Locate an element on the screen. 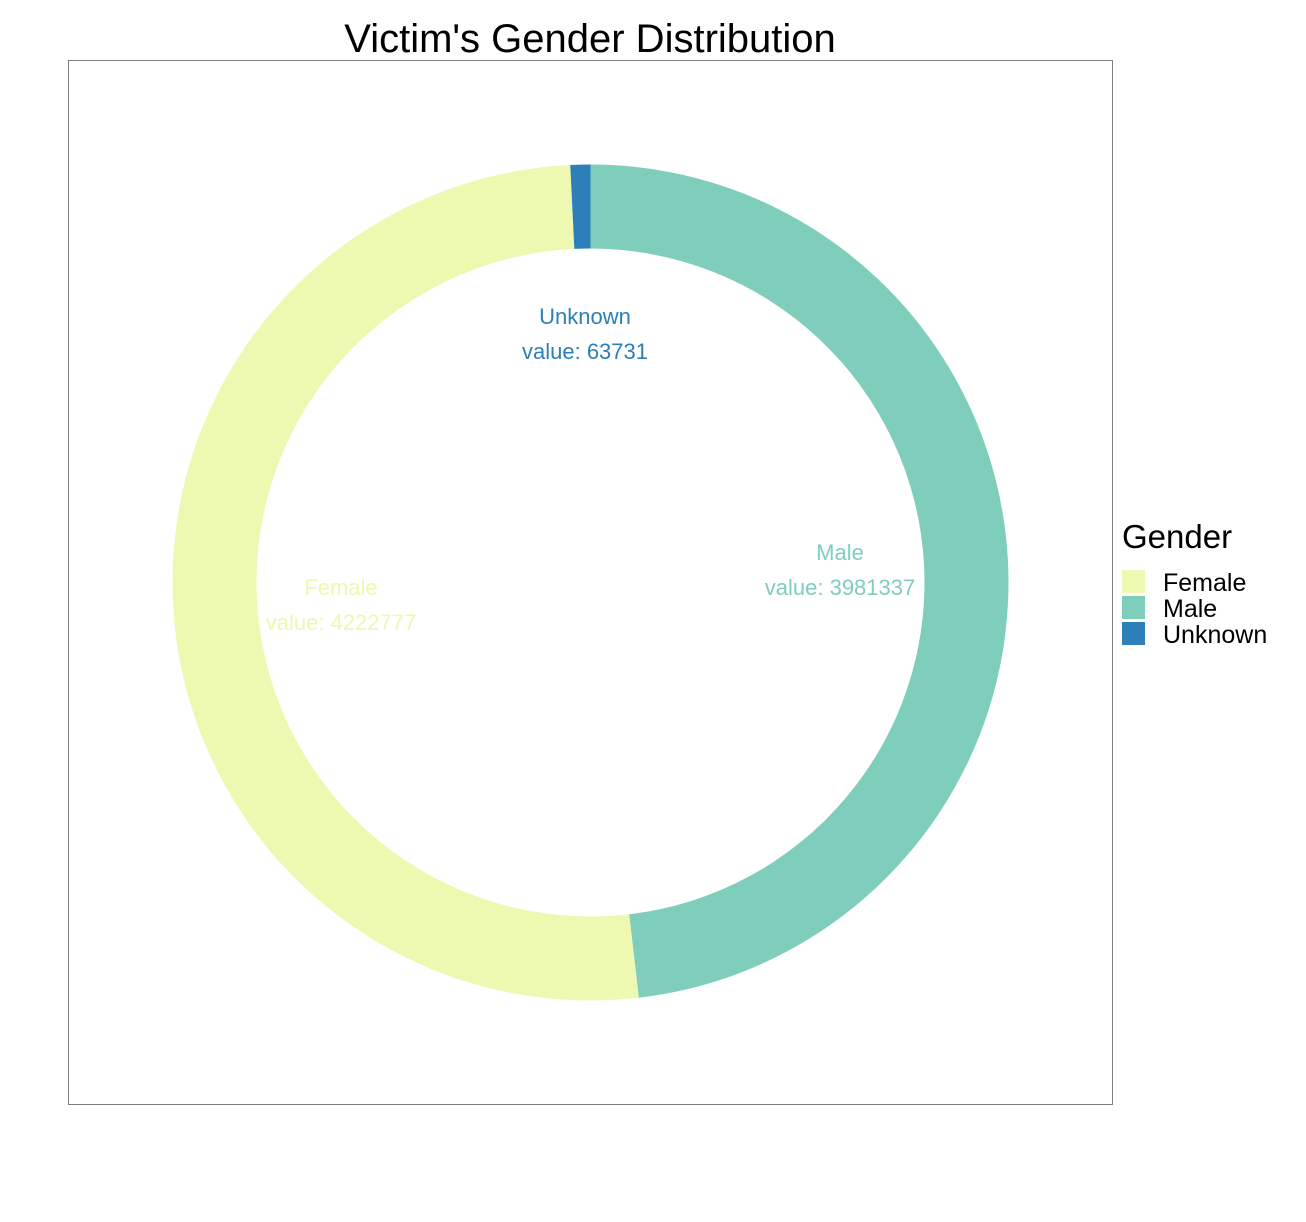 This screenshot has width=1306, height=1222. legend-label-female: Female is located at coordinates (1204, 583).